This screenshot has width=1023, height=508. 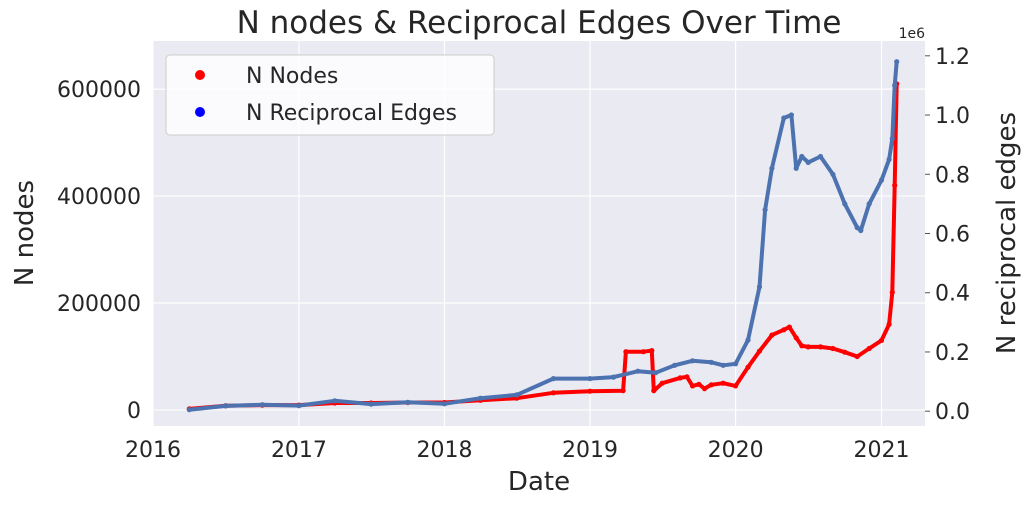 I want to click on y-right-tick-label: 0.4, so click(x=952, y=294).